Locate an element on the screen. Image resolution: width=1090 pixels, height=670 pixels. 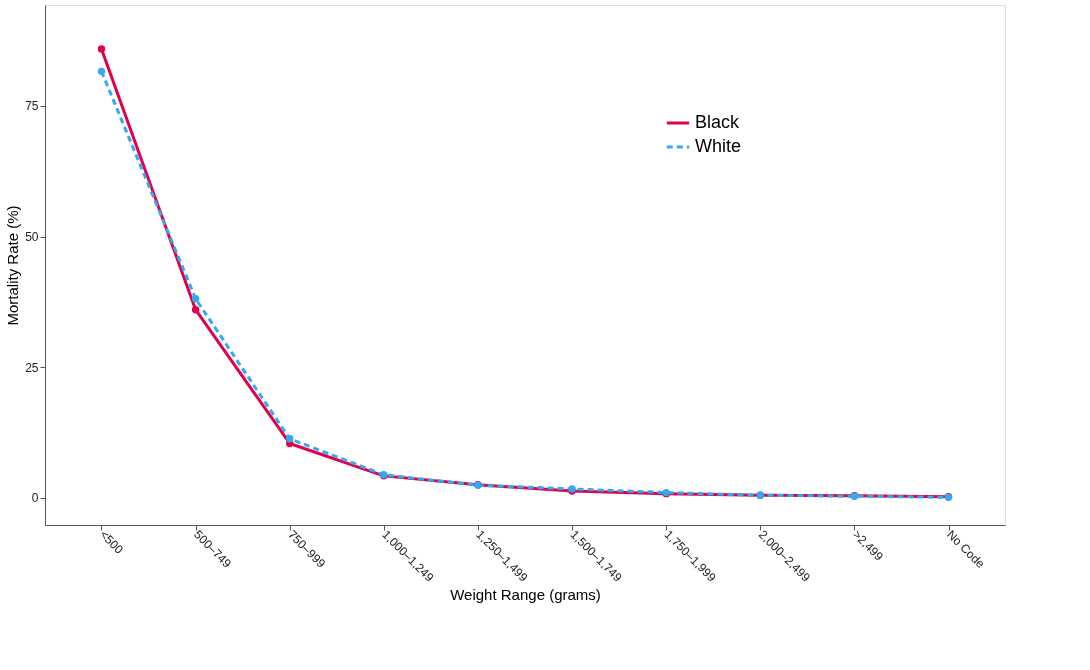
legend-label: Black is located at coordinates (718, 122).